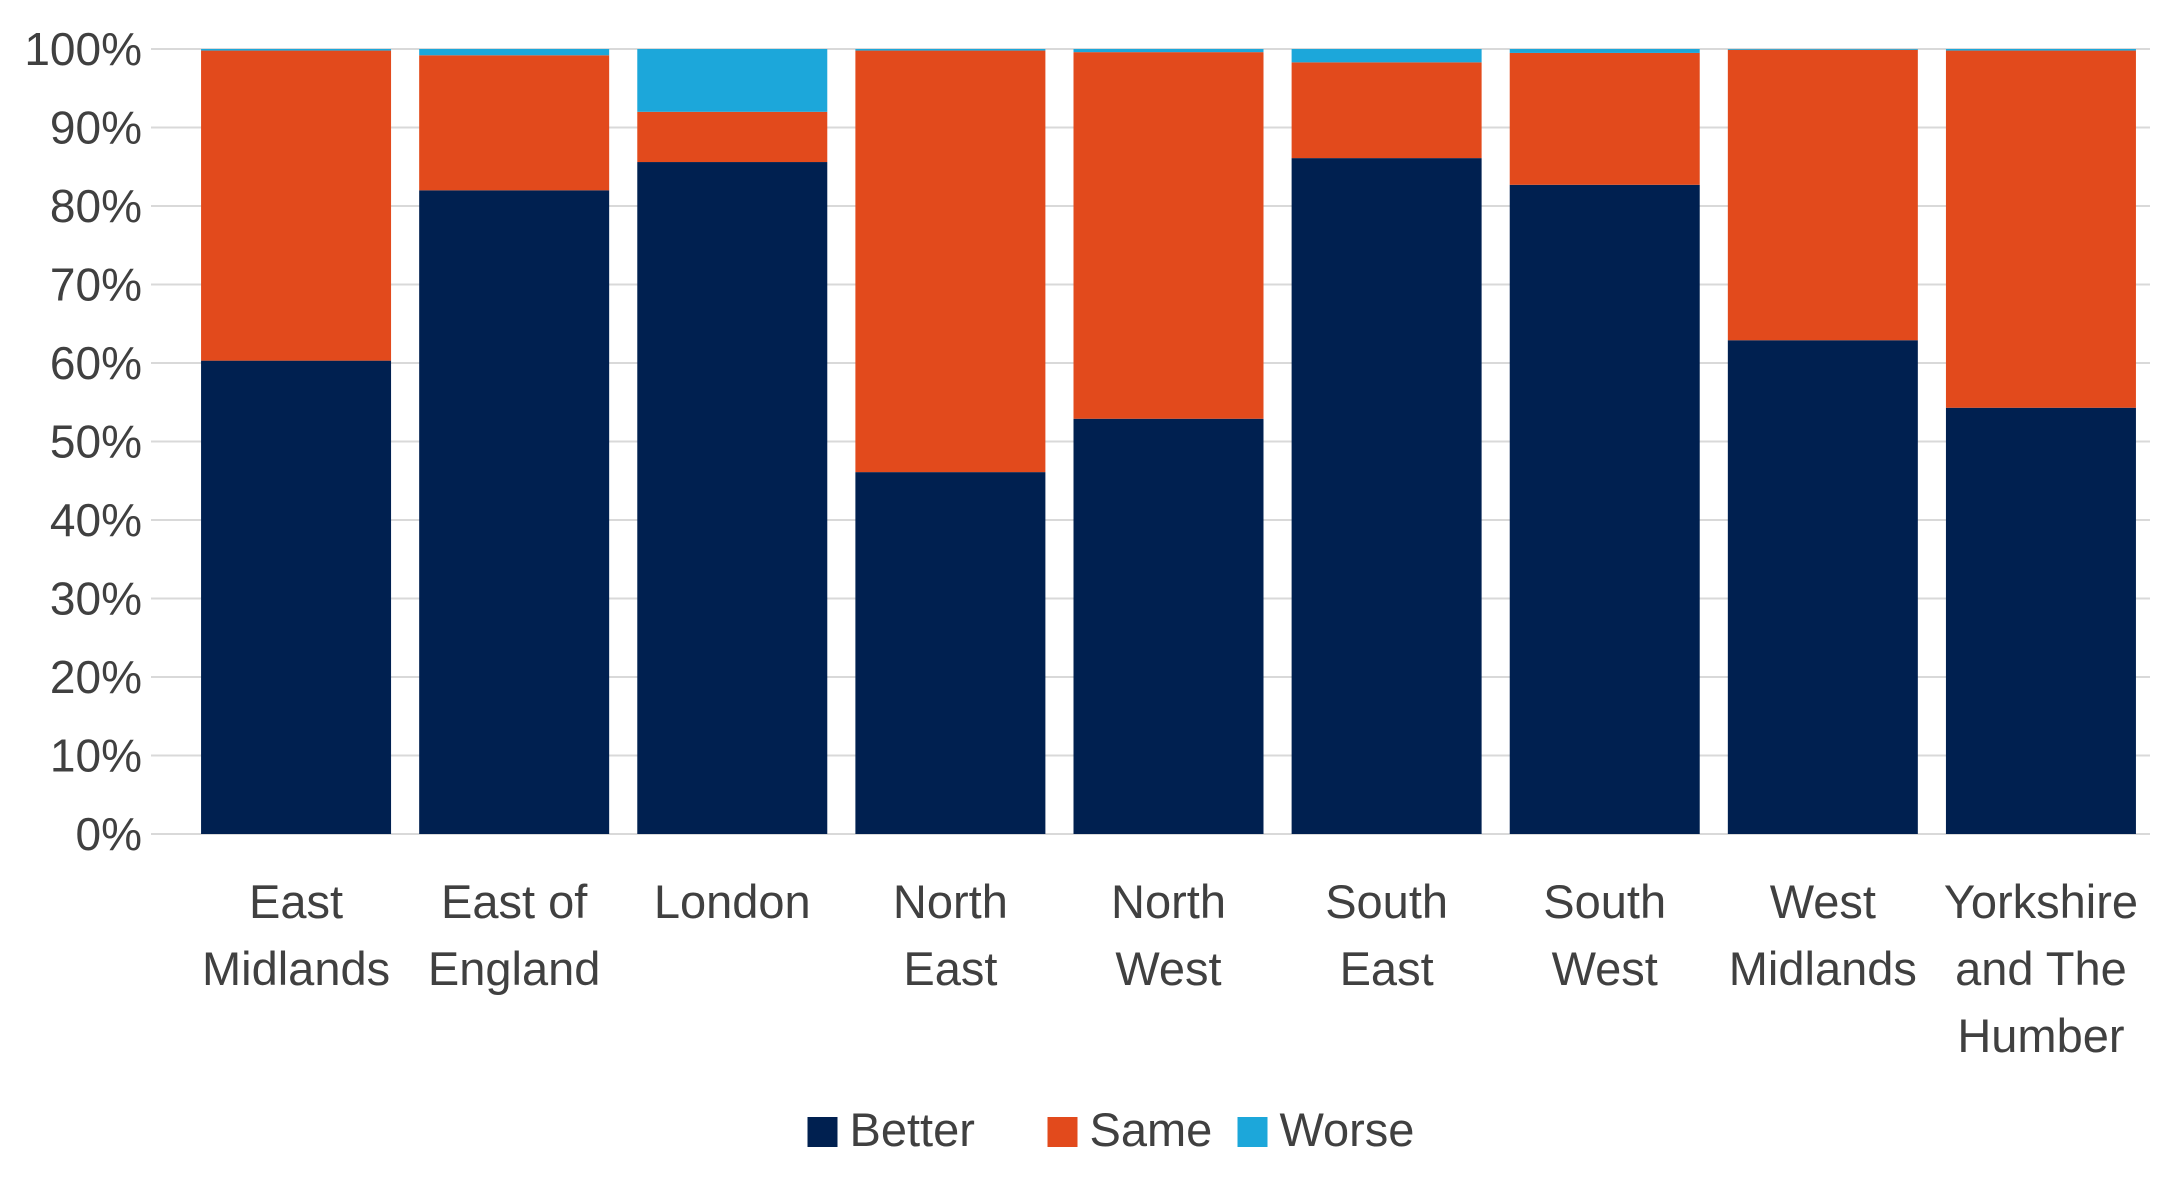 This screenshot has width=2172, height=1181. Describe the element at coordinates (96, 599) in the screenshot. I see `y-tick-label: 30%` at that location.